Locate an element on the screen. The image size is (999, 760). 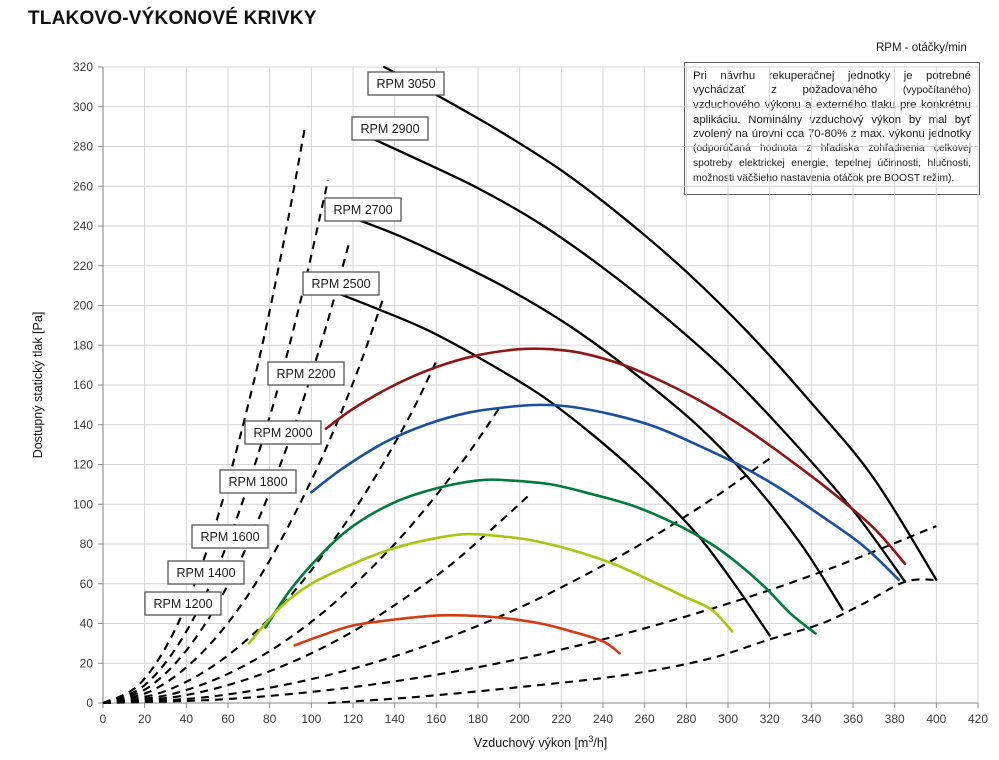
x-tick-label: 60 is located at coordinates (228, 719).